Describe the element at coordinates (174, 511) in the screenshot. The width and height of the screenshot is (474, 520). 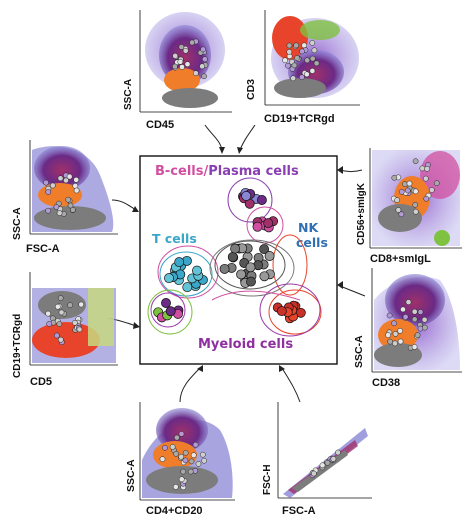
I see `cd4-xlabel: CD4+CD20` at that location.